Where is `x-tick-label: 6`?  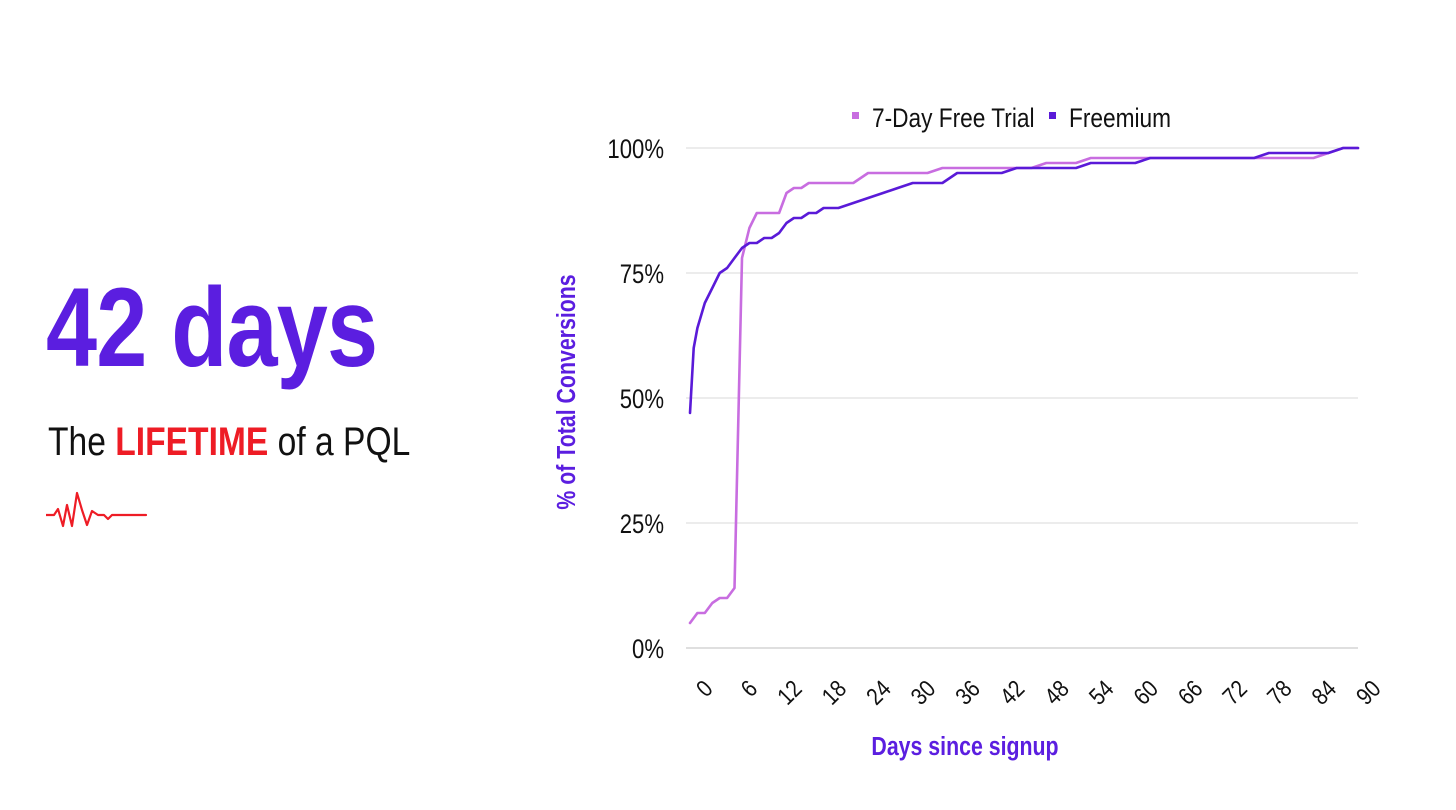
x-tick-label: 6 is located at coordinates (748, 688).